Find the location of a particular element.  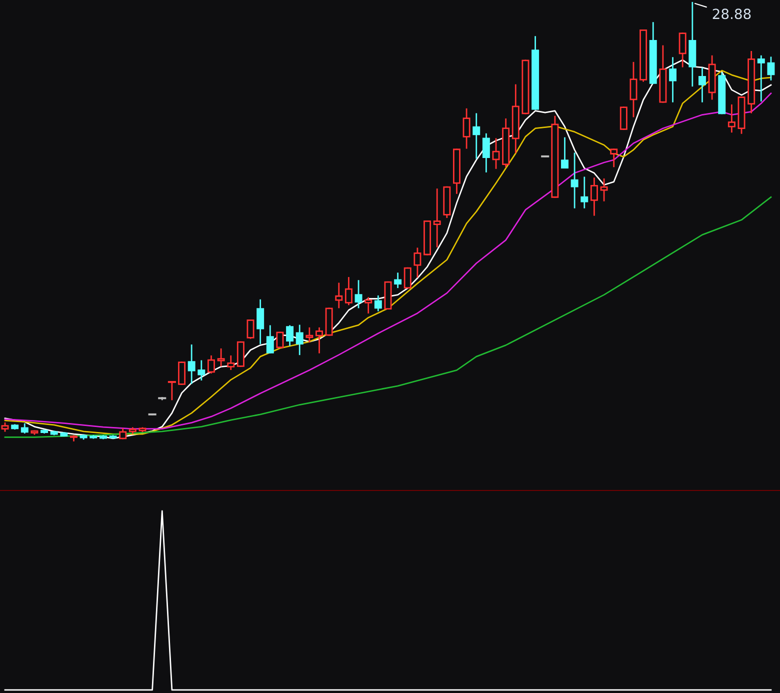

annotation: 28.88 is located at coordinates (731, 14).